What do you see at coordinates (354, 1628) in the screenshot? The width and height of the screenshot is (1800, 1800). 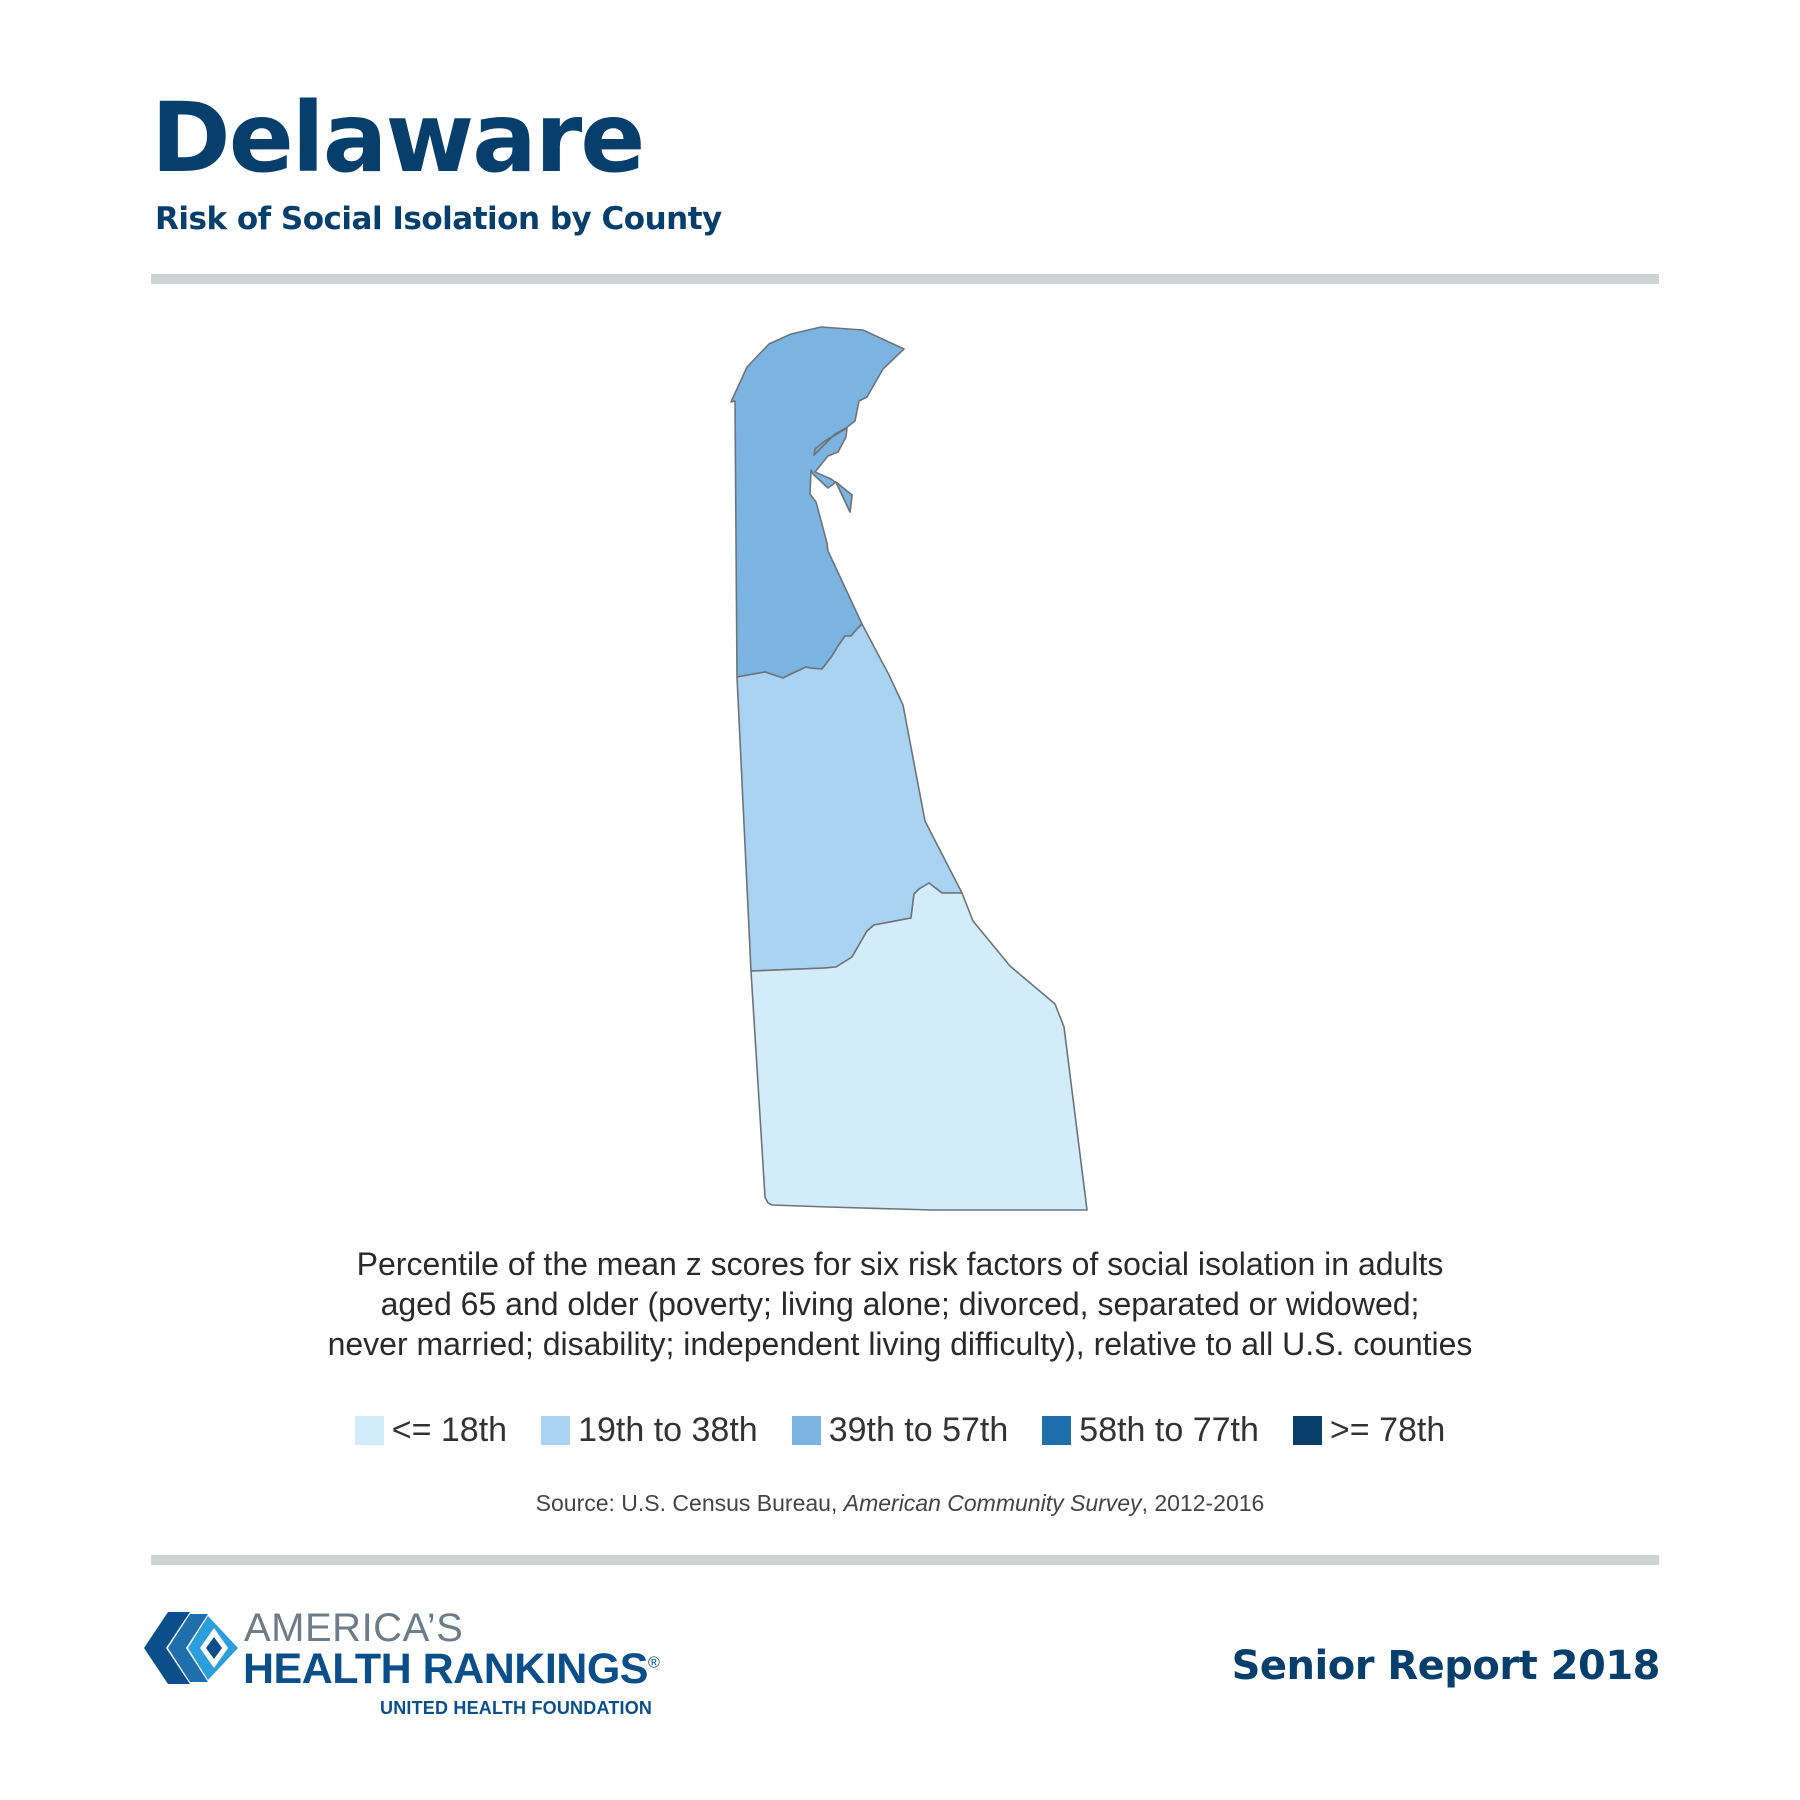 I see `logo-text-line1: AMERICA’S` at bounding box center [354, 1628].